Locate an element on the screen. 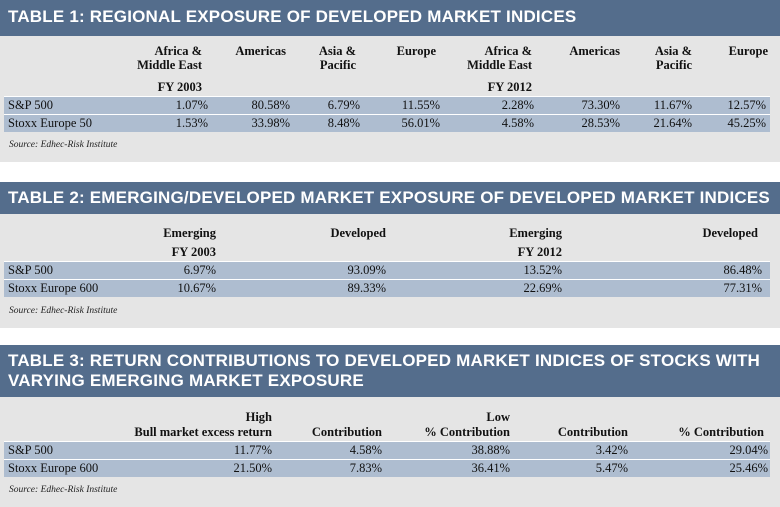 This screenshot has height=507, width=780. t3-header-contribution-high: Contribution is located at coordinates (346, 432).